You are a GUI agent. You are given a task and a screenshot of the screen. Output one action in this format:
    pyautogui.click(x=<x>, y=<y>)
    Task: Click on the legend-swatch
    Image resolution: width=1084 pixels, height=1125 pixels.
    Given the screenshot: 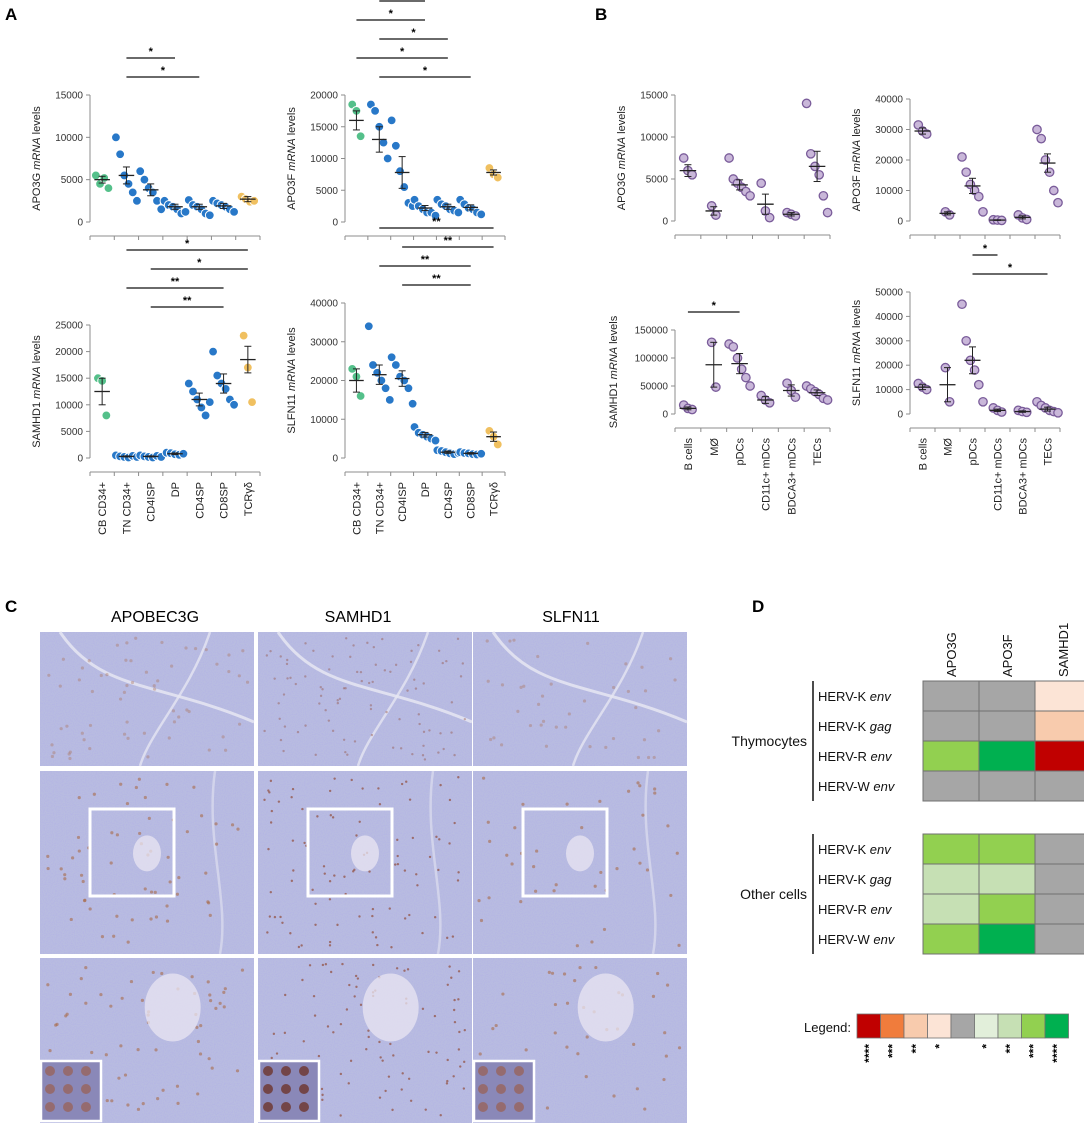 What is the action you would take?
    pyautogui.click(x=1009, y=1026)
    